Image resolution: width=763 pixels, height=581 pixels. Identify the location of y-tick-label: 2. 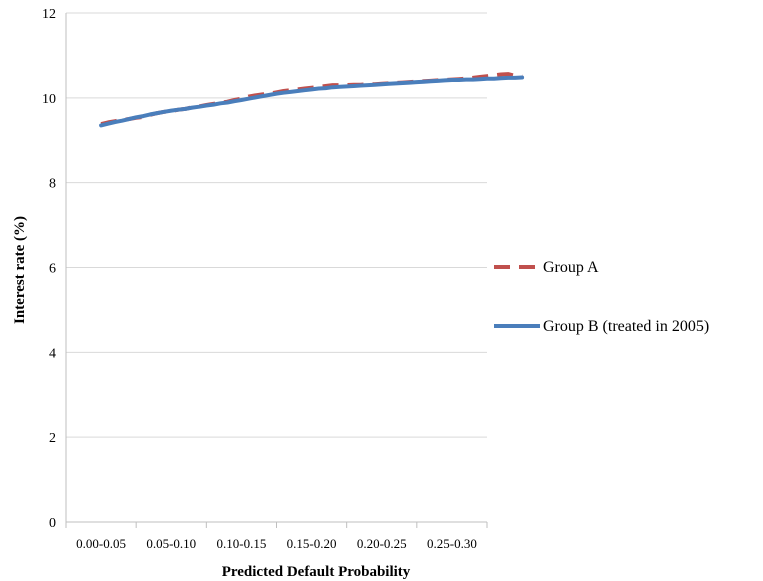
(52, 438).